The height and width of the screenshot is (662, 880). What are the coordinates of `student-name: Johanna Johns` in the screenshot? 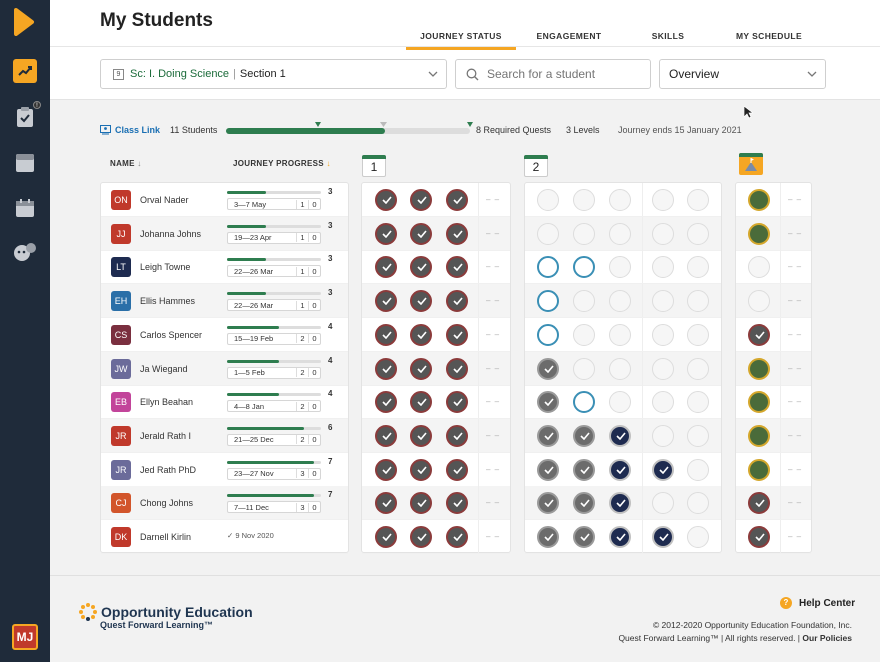 It's located at (171, 233).